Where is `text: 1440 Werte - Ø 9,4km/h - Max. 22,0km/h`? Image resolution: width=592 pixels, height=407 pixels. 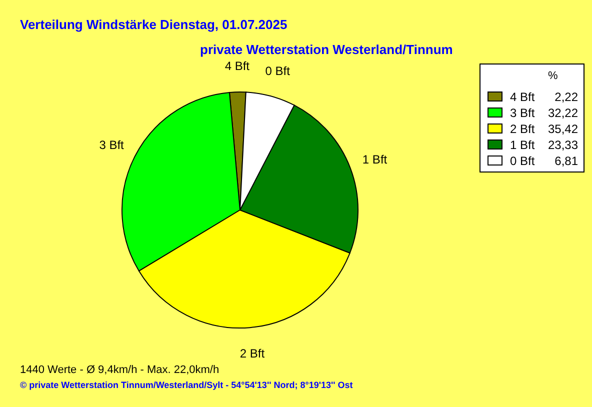 text: 1440 Werte - Ø 9,4km/h - Max. 22,0km/h is located at coordinates (120, 370).